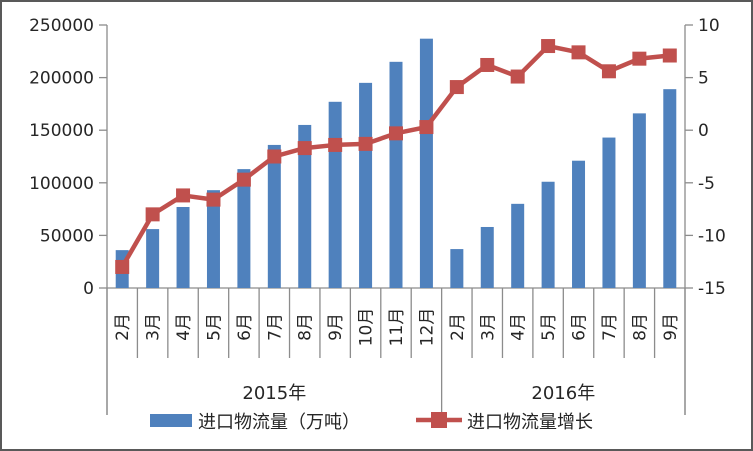 The width and height of the screenshot is (753, 451). What do you see at coordinates (67, 236) in the screenshot?
I see `left-axis-tick-label: 50000` at bounding box center [67, 236].